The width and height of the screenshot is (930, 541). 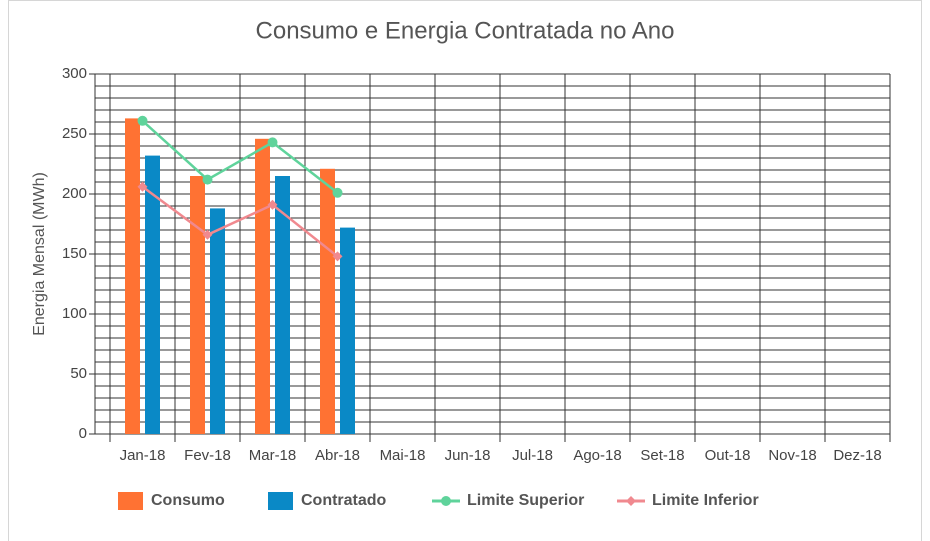 What do you see at coordinates (78, 373) in the screenshot?
I see `y-tick-label: 50` at bounding box center [78, 373].